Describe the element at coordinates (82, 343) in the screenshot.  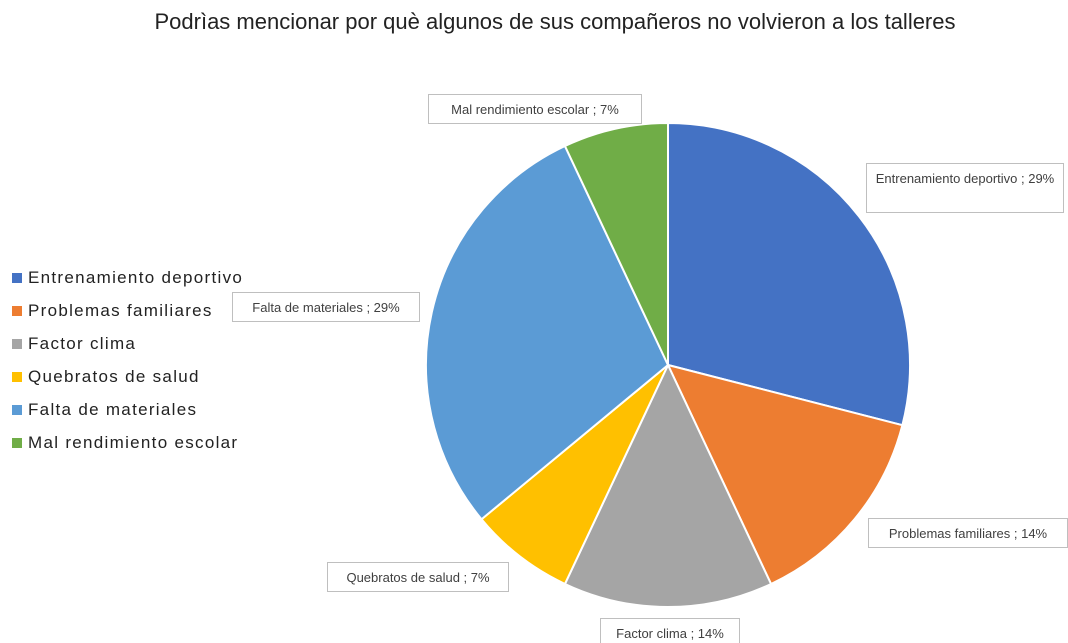
I see `legend-label: Factor clima` at that location.